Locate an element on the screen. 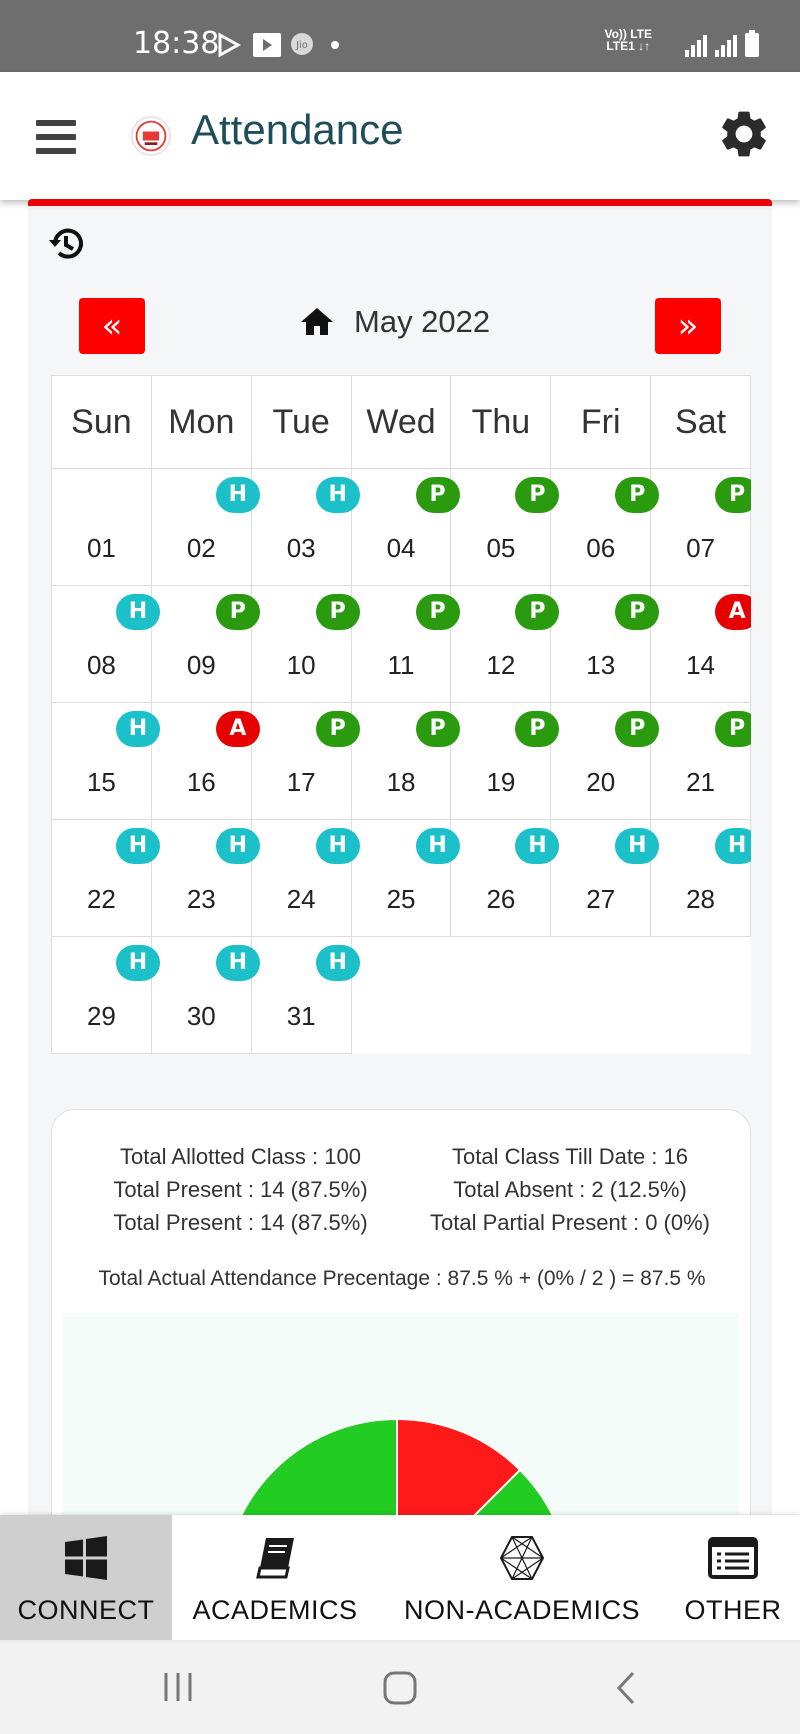 The image size is (800, 1734). gear-icon is located at coordinates (744, 134).